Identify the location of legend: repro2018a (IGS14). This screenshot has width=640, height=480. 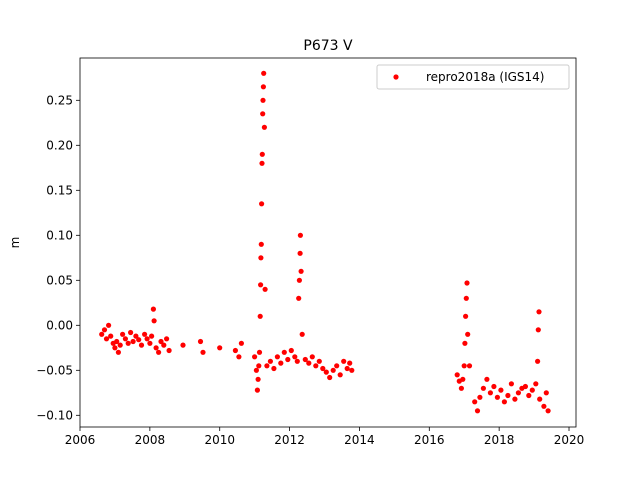
(473, 77).